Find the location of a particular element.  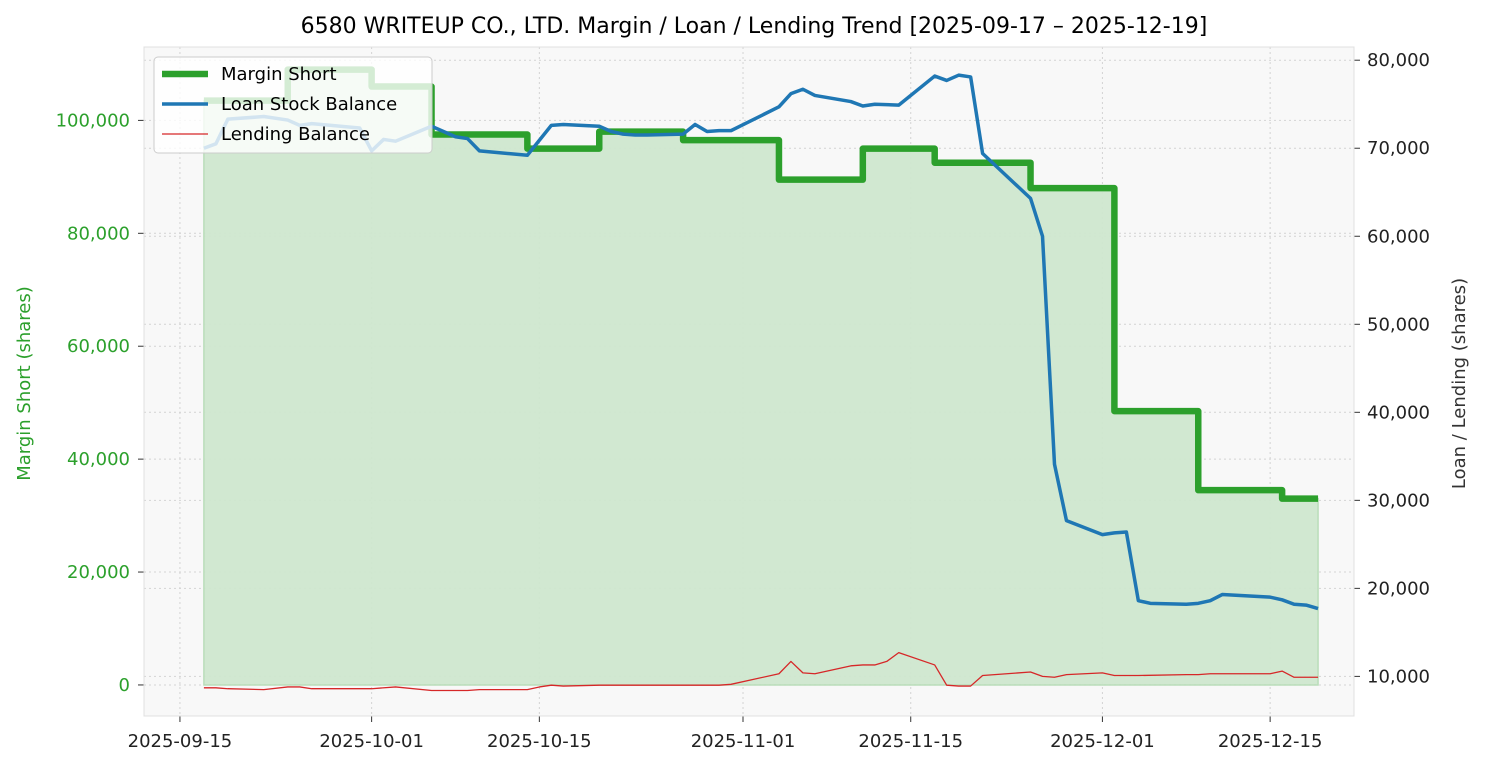

legend-label: Margin Short is located at coordinates (279, 74).